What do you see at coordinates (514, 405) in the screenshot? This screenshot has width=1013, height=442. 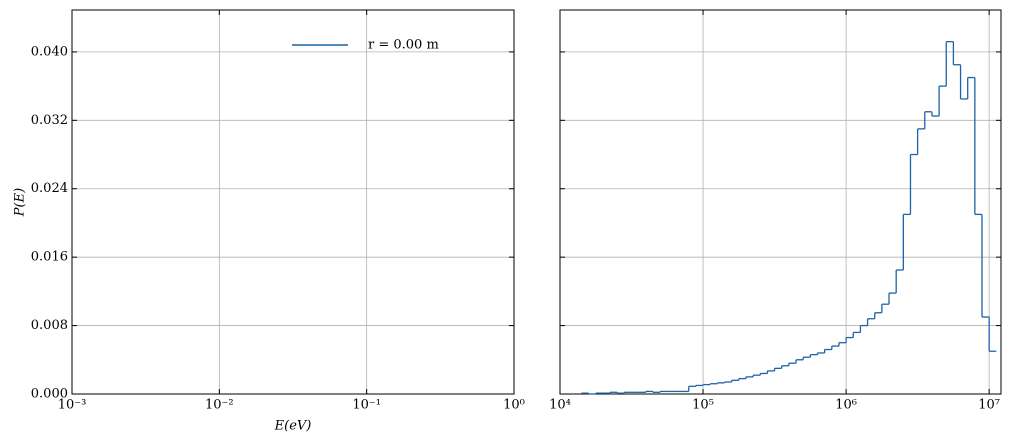 I see `x-tick-label: 10⁰` at bounding box center [514, 405].